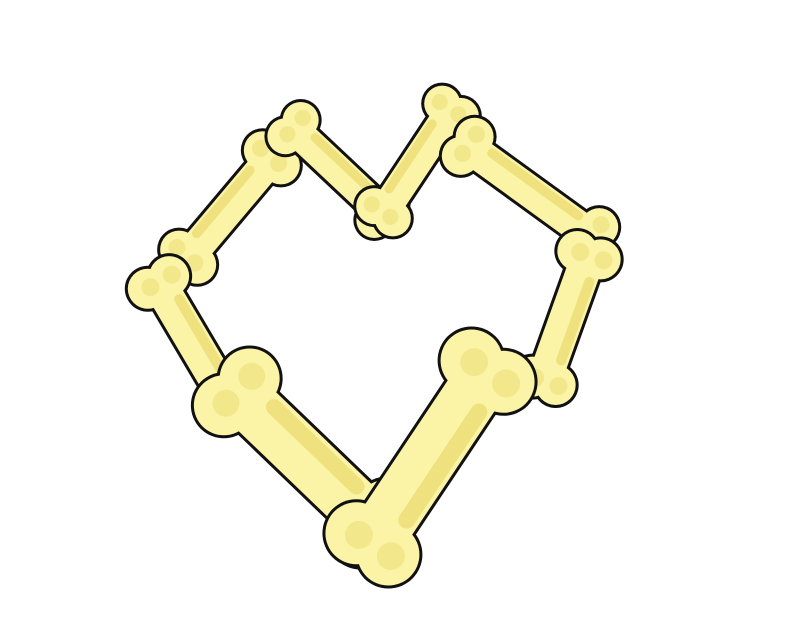 This screenshot has height=640, width=786. What do you see at coordinates (430, 457) in the screenshot?
I see `bone-bottom-right-large` at bounding box center [430, 457].